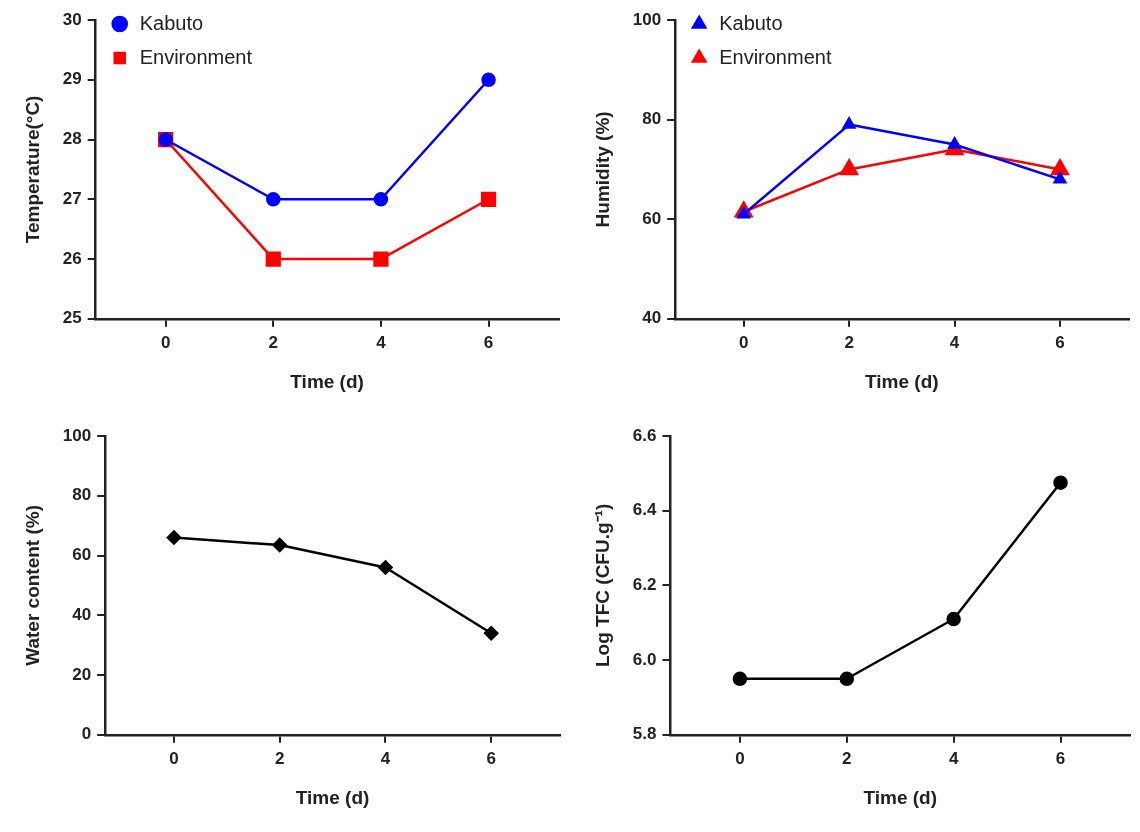  I want to click on y-axis-title: Temperature(°C), so click(32, 169).